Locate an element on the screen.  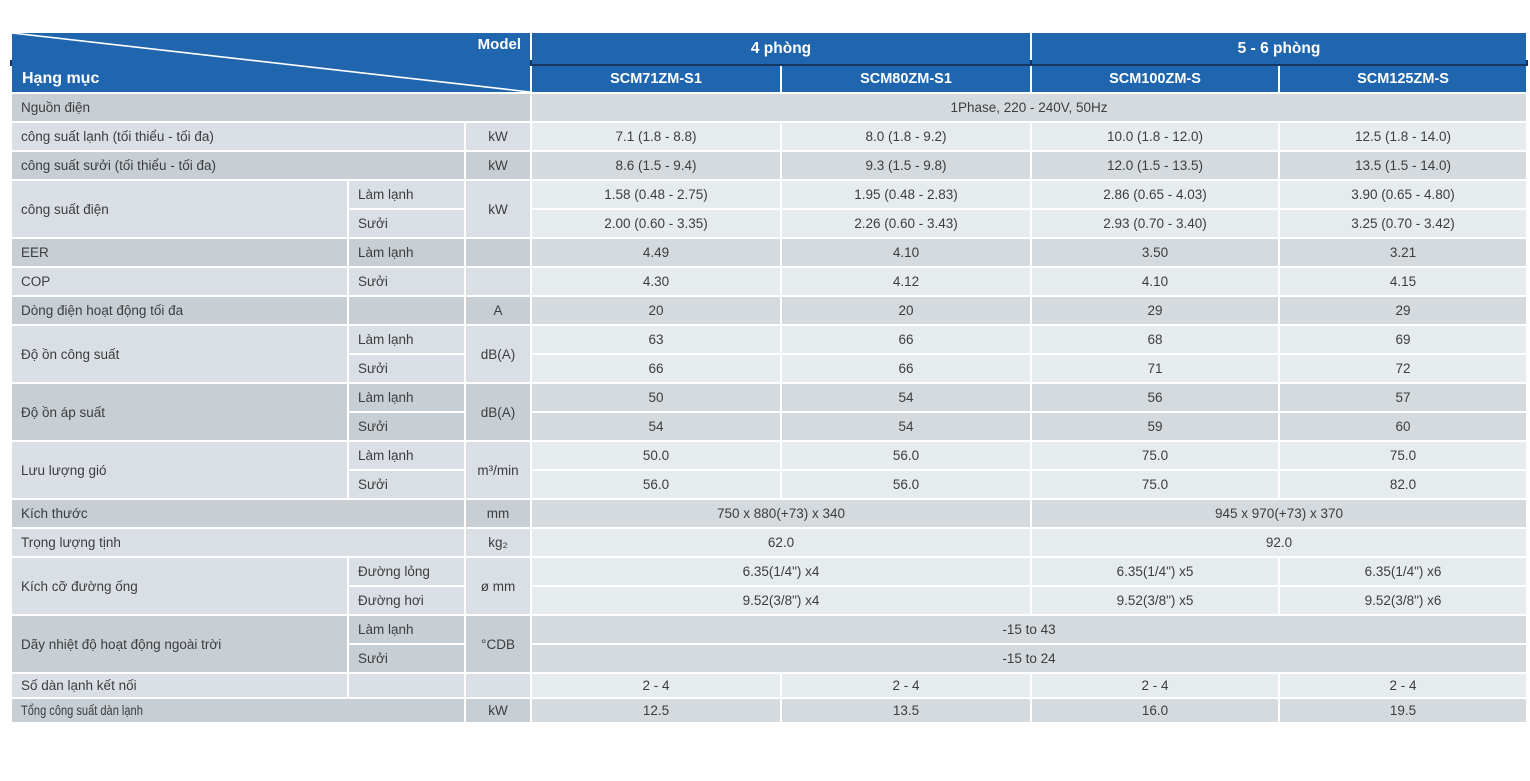
spec-value: -15 to 43 is located at coordinates (1029, 629).